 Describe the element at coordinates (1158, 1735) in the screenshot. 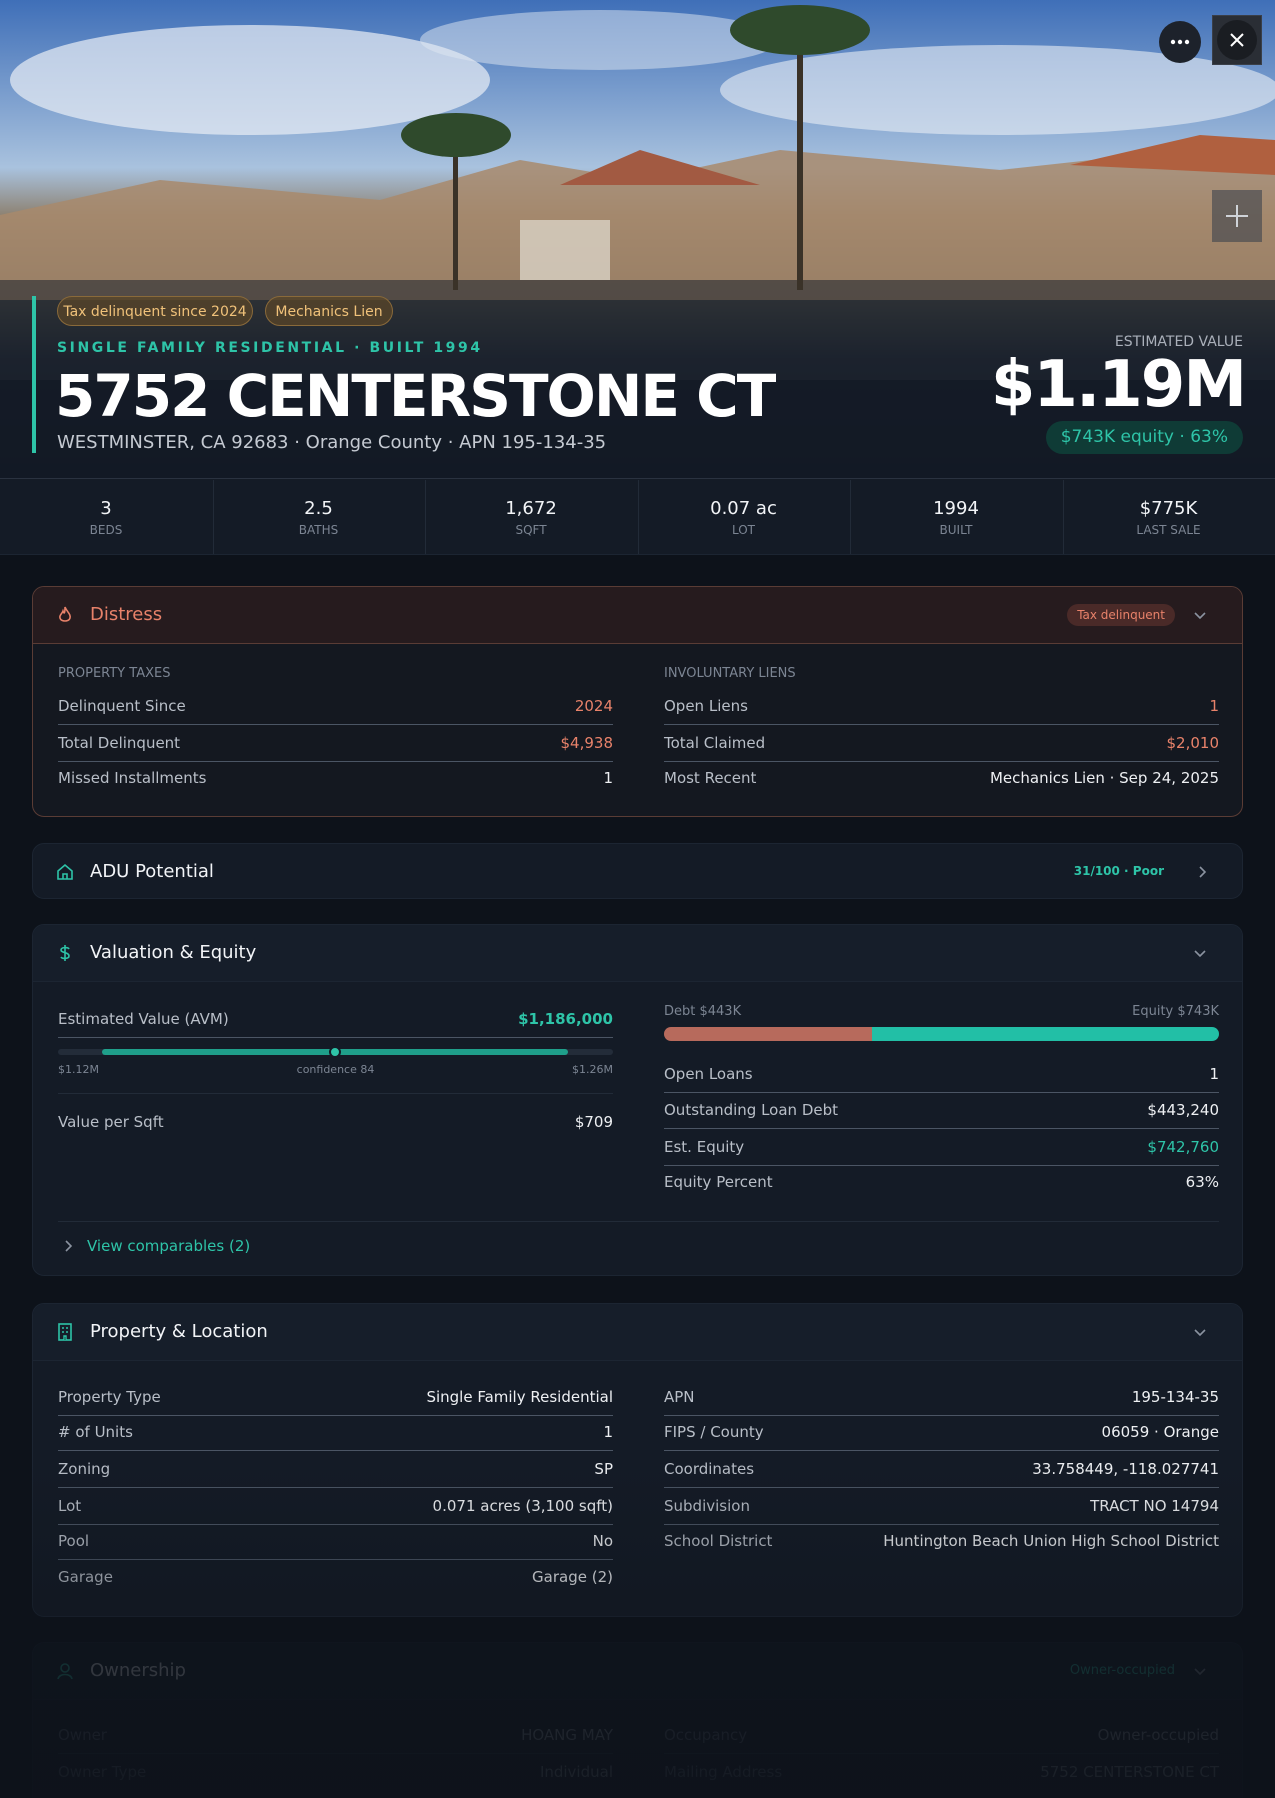

I see `row-value: Owner-occupied` at that location.